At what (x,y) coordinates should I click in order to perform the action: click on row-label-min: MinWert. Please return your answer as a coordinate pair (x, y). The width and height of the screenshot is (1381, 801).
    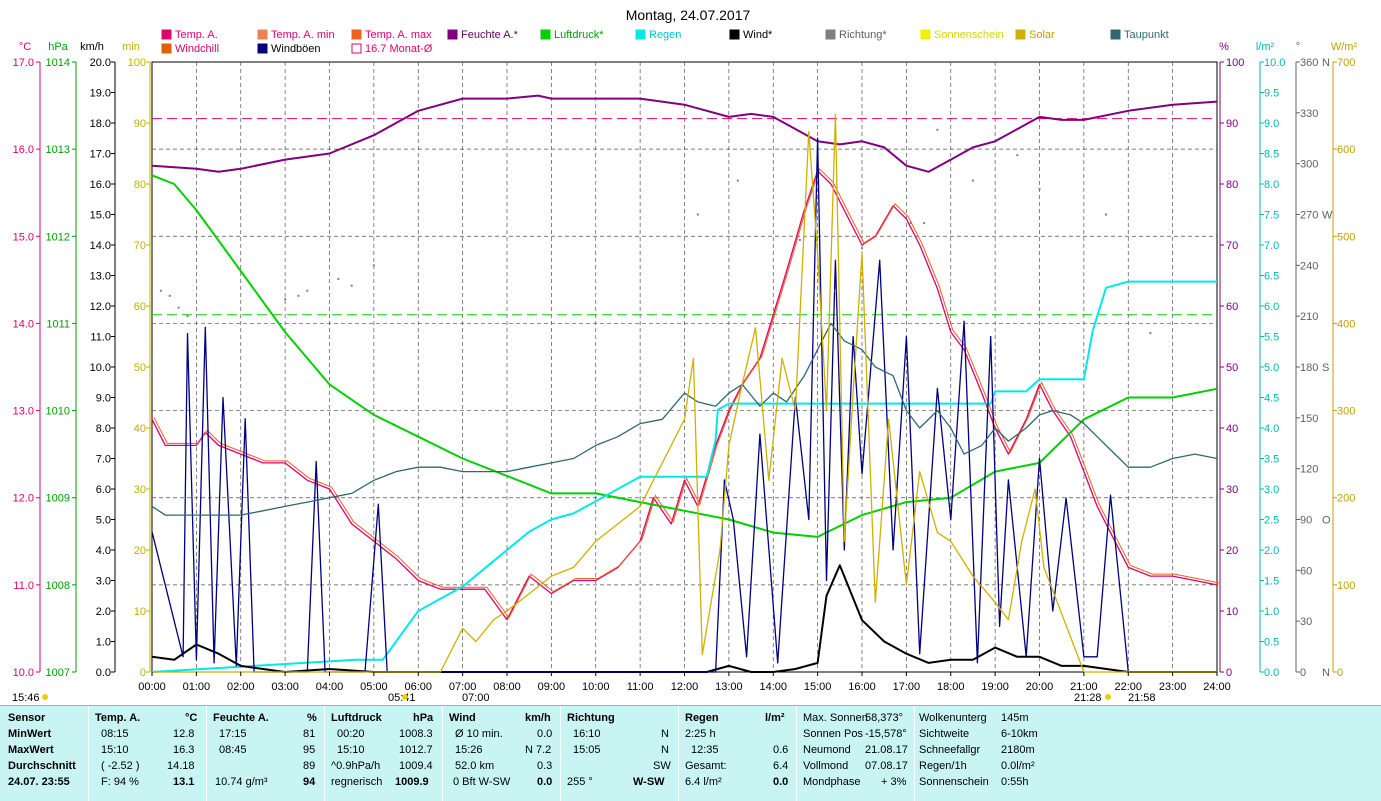
    Looking at the image, I should click on (30, 734).